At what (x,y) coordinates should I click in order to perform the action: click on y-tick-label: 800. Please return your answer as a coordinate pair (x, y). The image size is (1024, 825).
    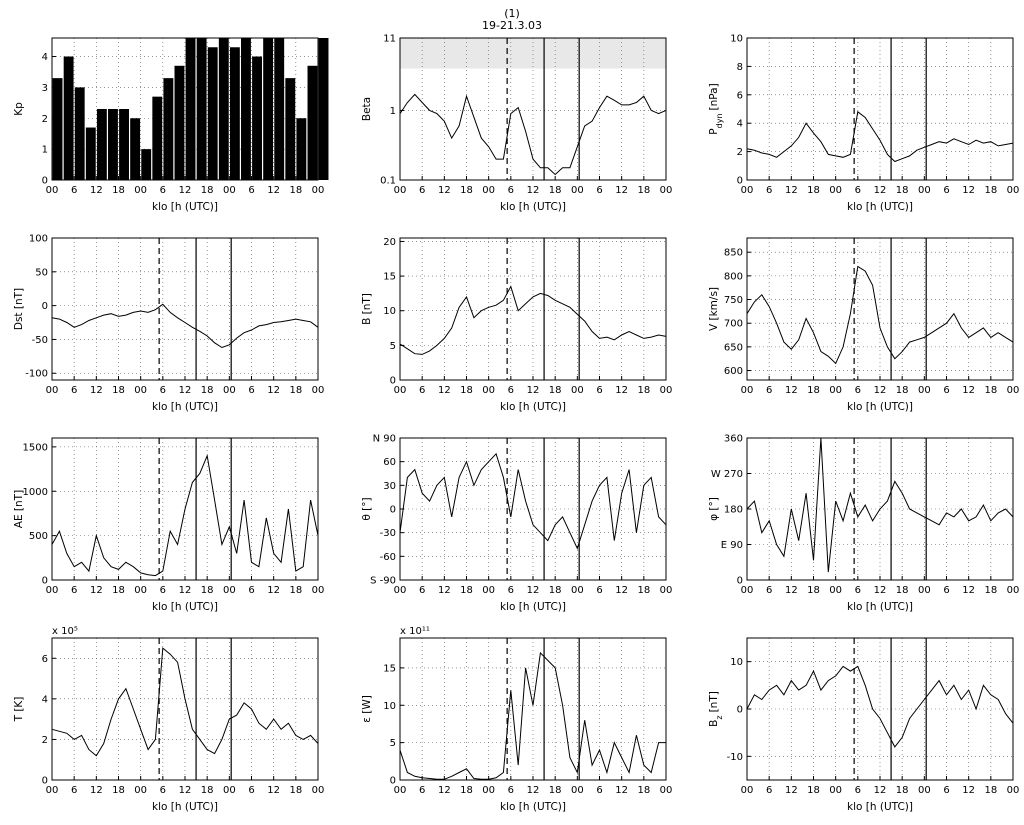
    Looking at the image, I should click on (733, 276).